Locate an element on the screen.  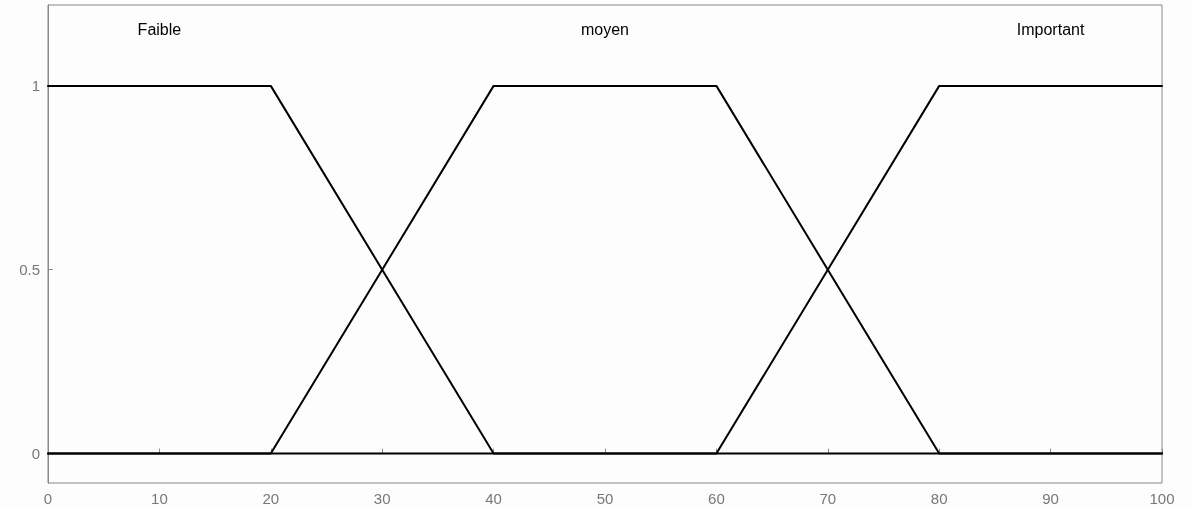
x-tick-label: 0 is located at coordinates (48, 498).